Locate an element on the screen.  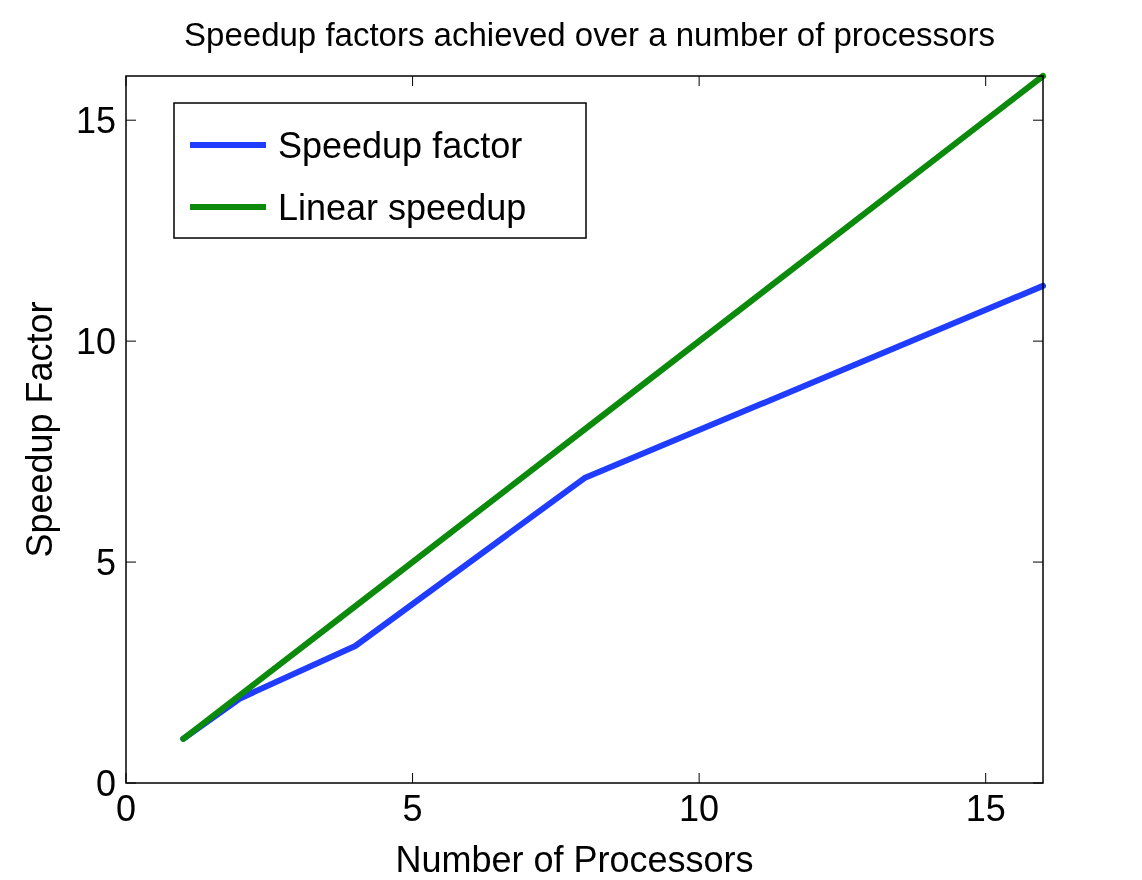
x-axis-title: Number of Processors is located at coordinates (574, 859).